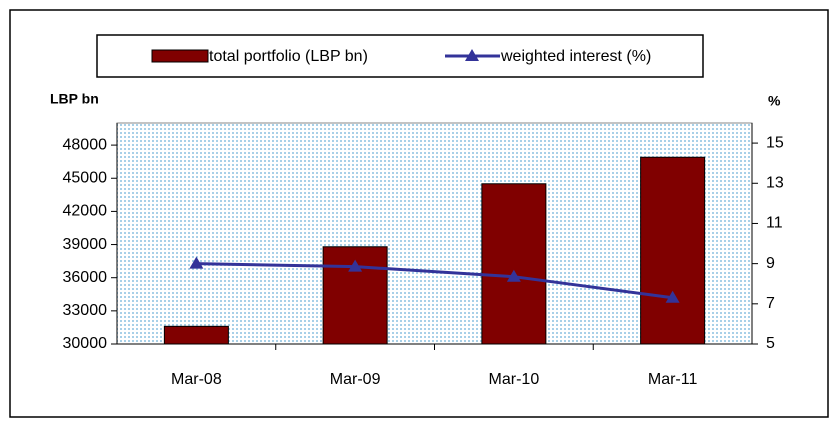 The image size is (838, 427). What do you see at coordinates (85, 277) in the screenshot?
I see `y-tick-label: 36000` at bounding box center [85, 277].